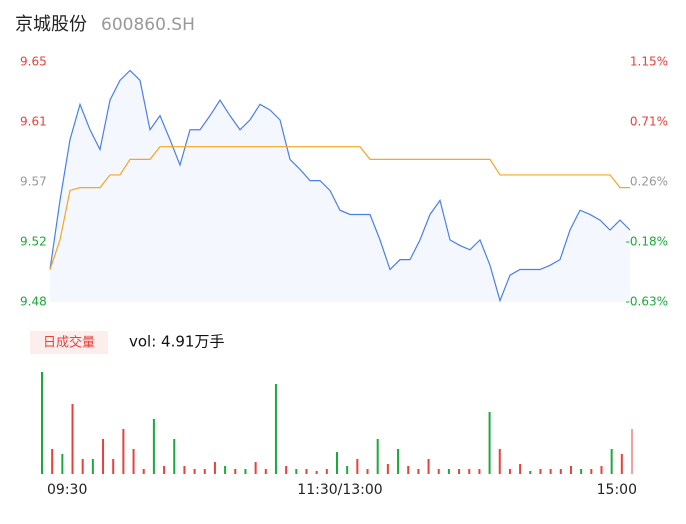 The height and width of the screenshot is (524, 686). I want to click on y2-tick-label: 1.15%, so click(649, 62).